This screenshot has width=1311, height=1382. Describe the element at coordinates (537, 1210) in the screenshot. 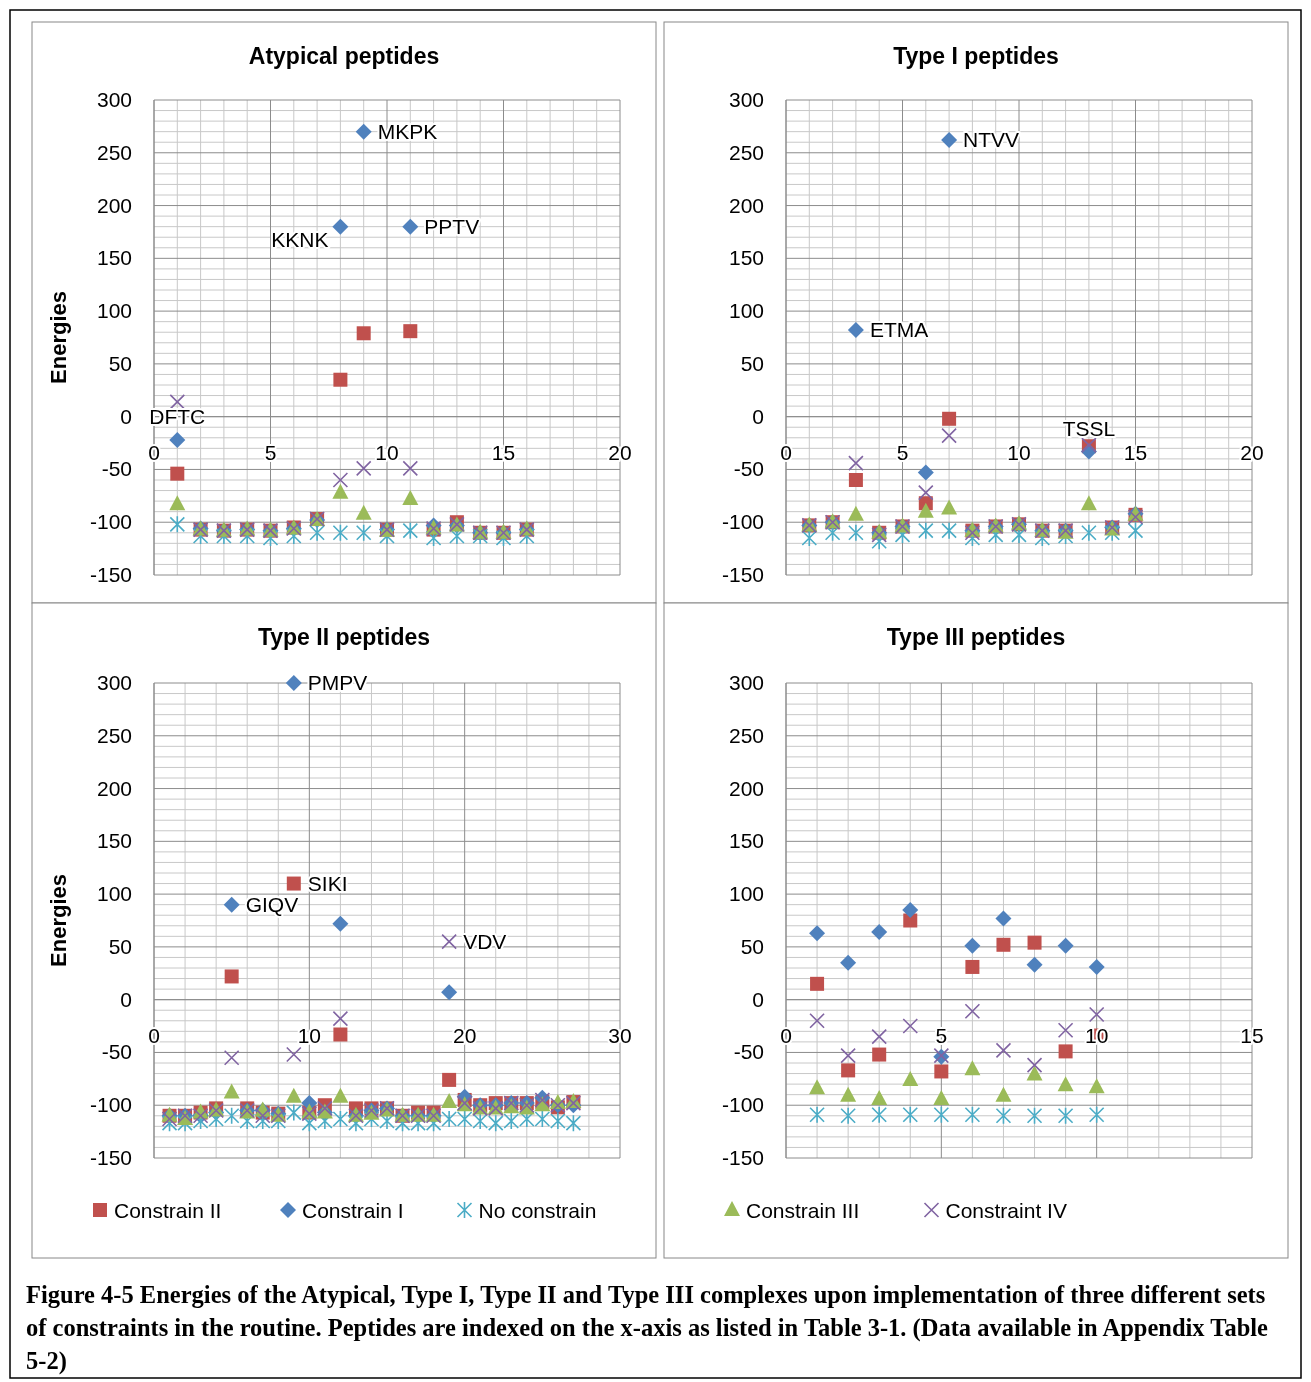

I see `legend-label: No constrain` at that location.